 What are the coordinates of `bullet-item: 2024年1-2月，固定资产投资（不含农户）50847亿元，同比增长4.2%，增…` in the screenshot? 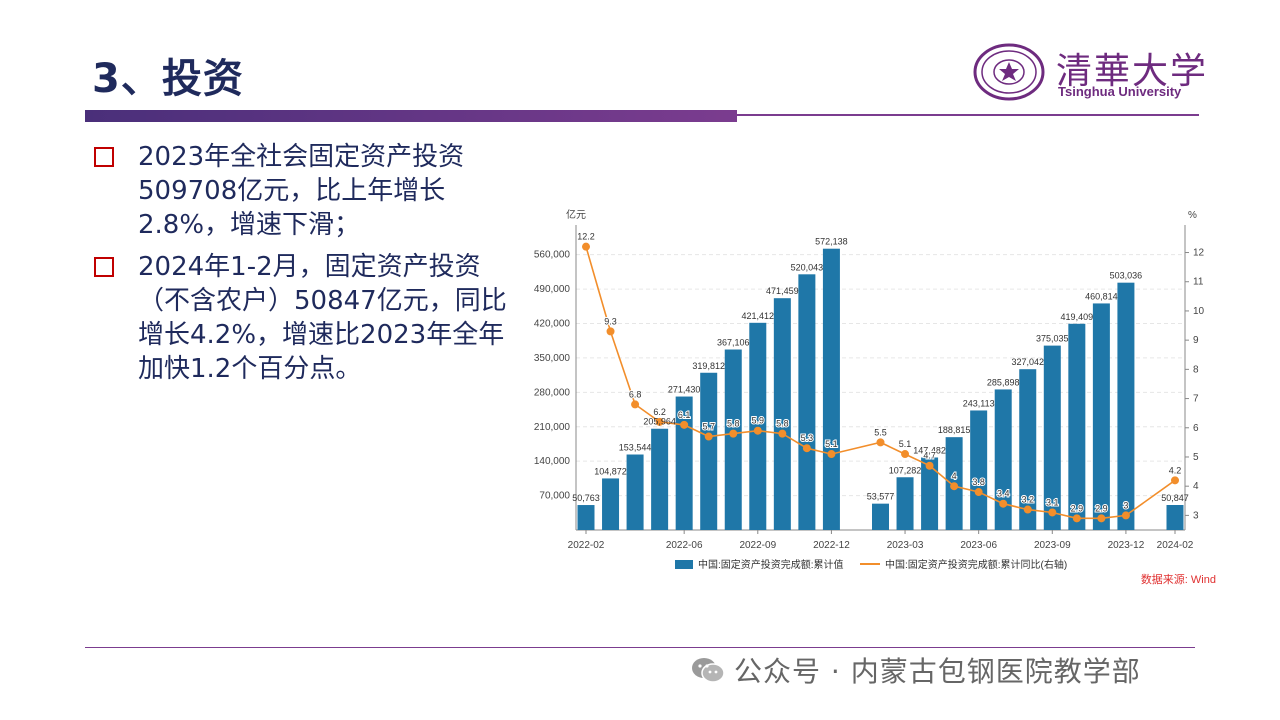 It's located at (302, 318).